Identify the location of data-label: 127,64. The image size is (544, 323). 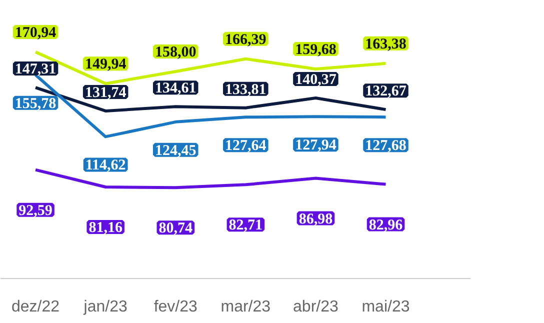
(246, 146).